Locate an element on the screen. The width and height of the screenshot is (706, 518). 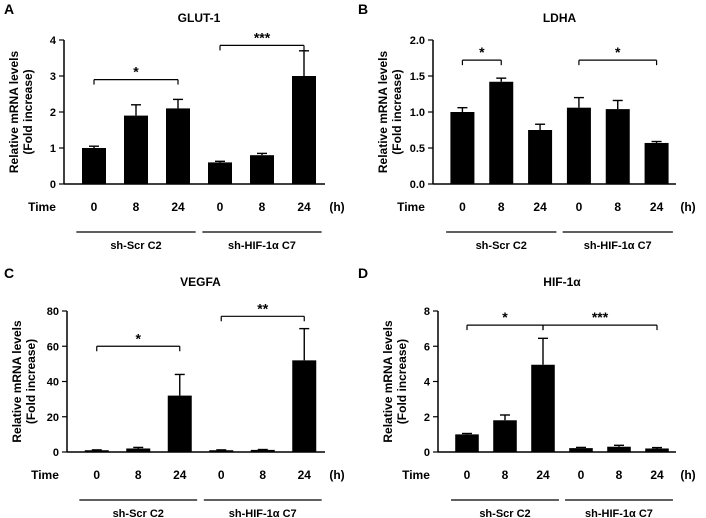
y-tick-label: 8 is located at coordinates (427, 312).